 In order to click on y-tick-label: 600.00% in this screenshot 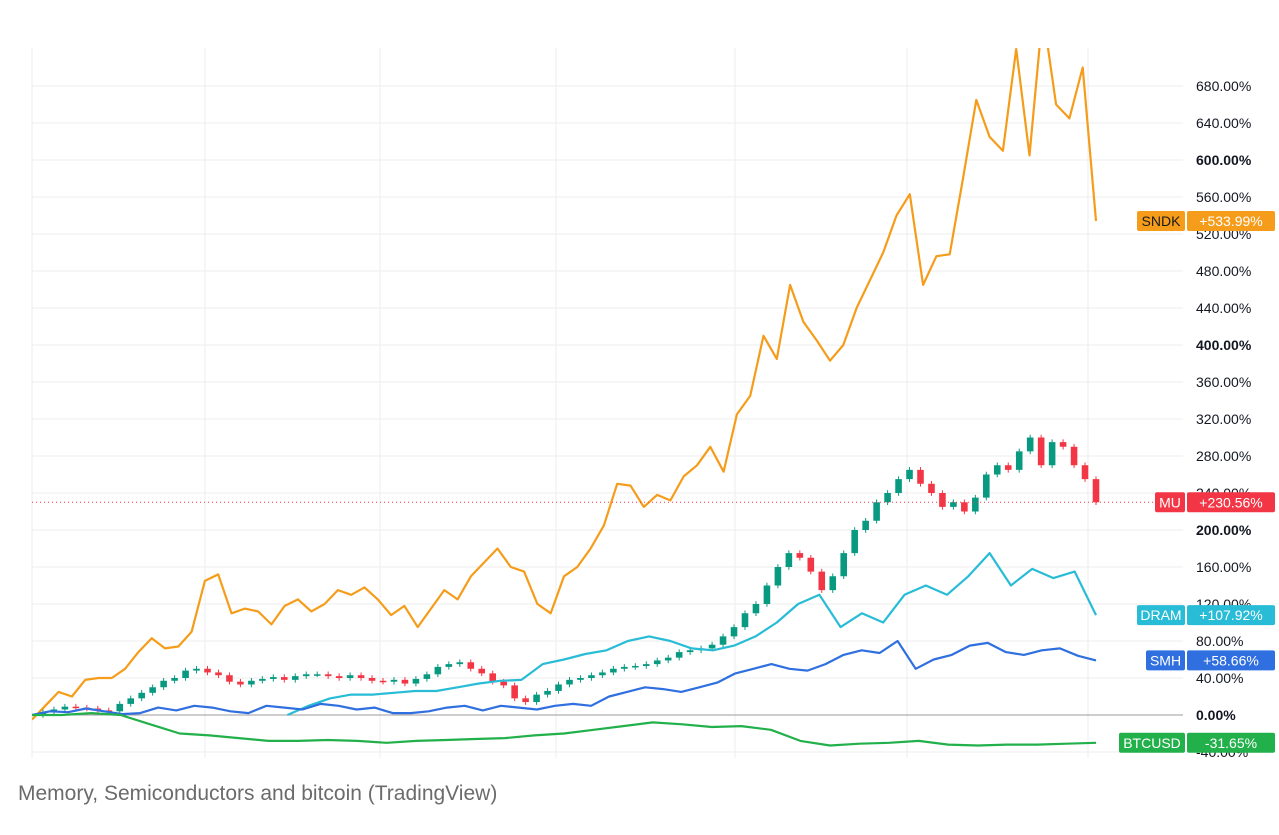, I will do `click(1224, 160)`.